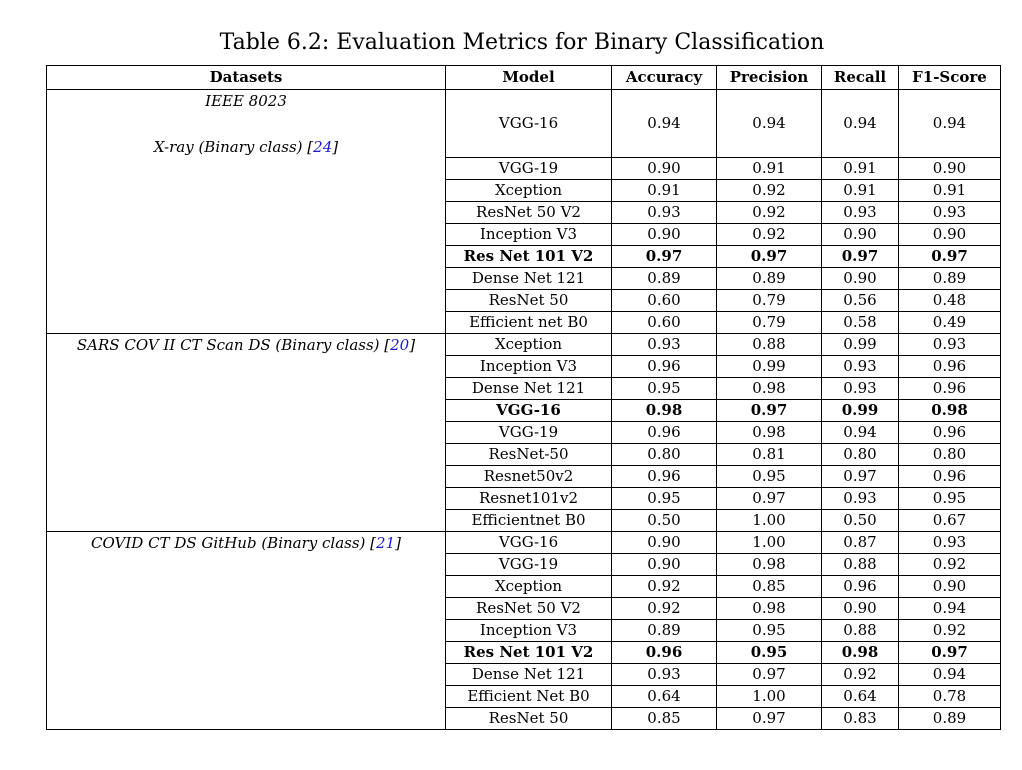  Describe the element at coordinates (246, 102) in the screenshot. I see `dataset-name-line: IEEE 8023` at that location.